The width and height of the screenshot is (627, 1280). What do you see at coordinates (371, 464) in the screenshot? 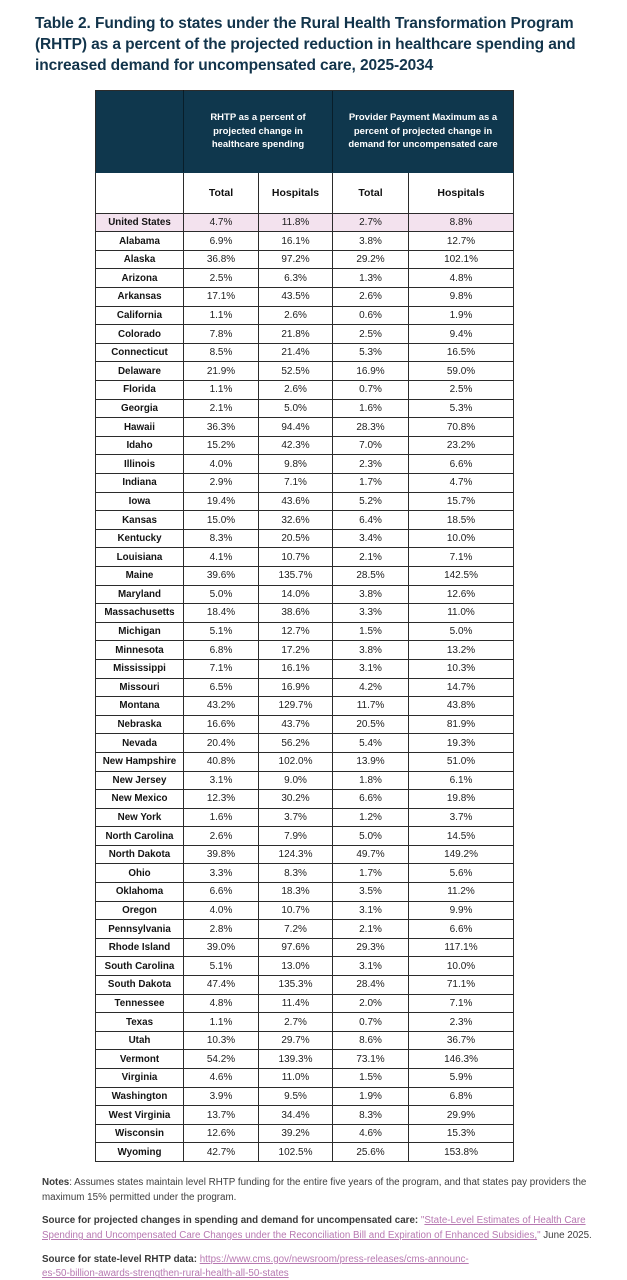
I see `value-cell: 2.3%` at bounding box center [371, 464].